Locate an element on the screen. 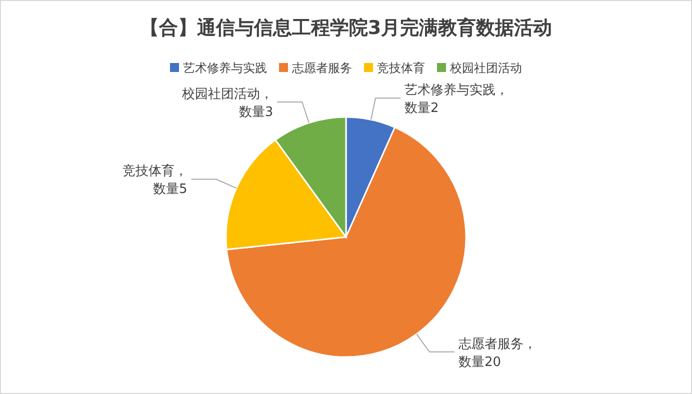 The image size is (692, 394). chart-title: 【合】通信与信息工程学院3月完满教育数据活动 is located at coordinates (346, 28).